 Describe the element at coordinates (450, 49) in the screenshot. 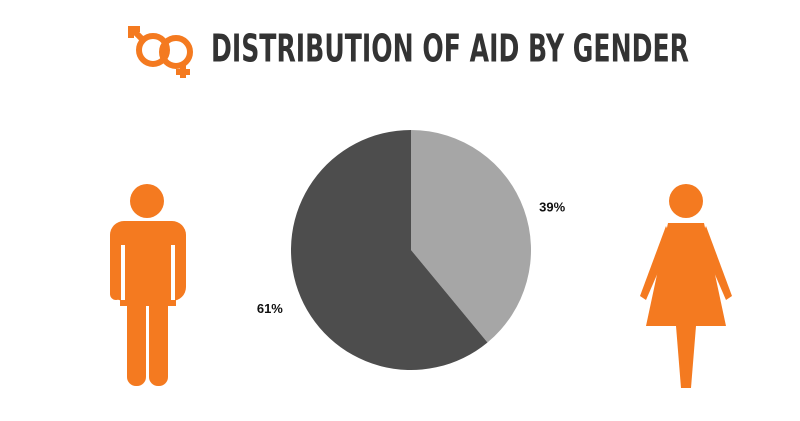

I see `chart-title: DISTRIBUTION OF AID BY GENDER` at that location.